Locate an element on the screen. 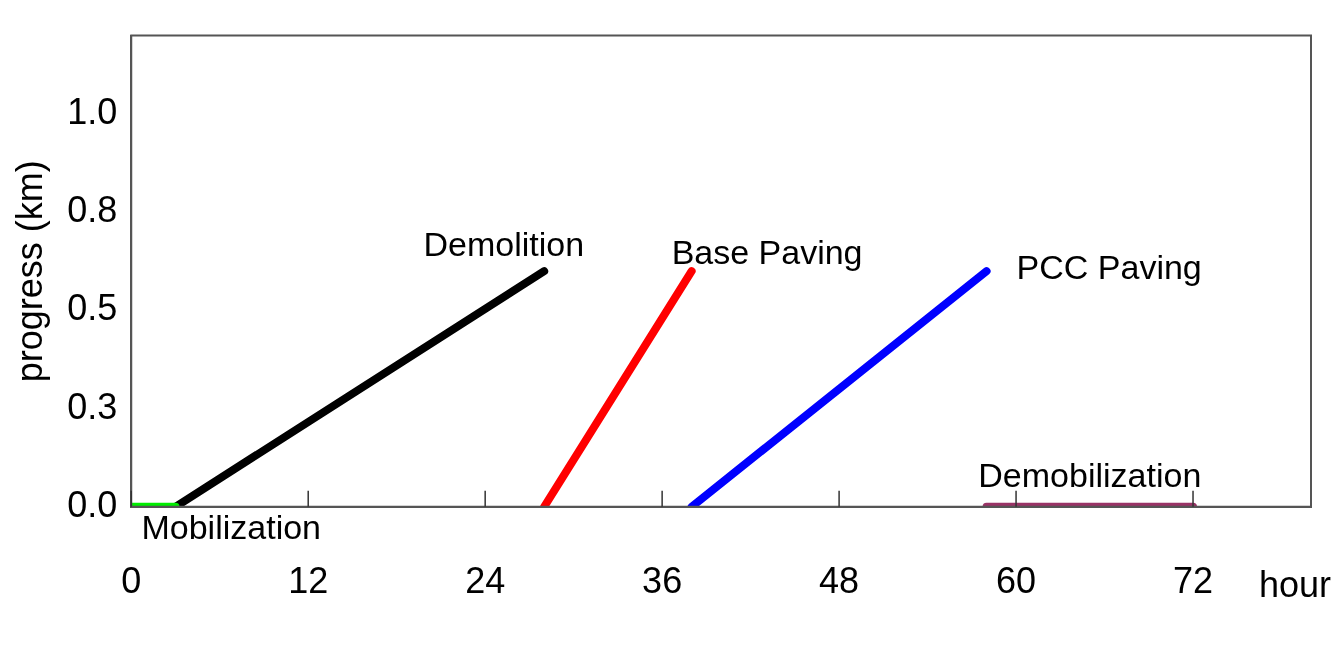  series-label: Base Paving is located at coordinates (767, 251).